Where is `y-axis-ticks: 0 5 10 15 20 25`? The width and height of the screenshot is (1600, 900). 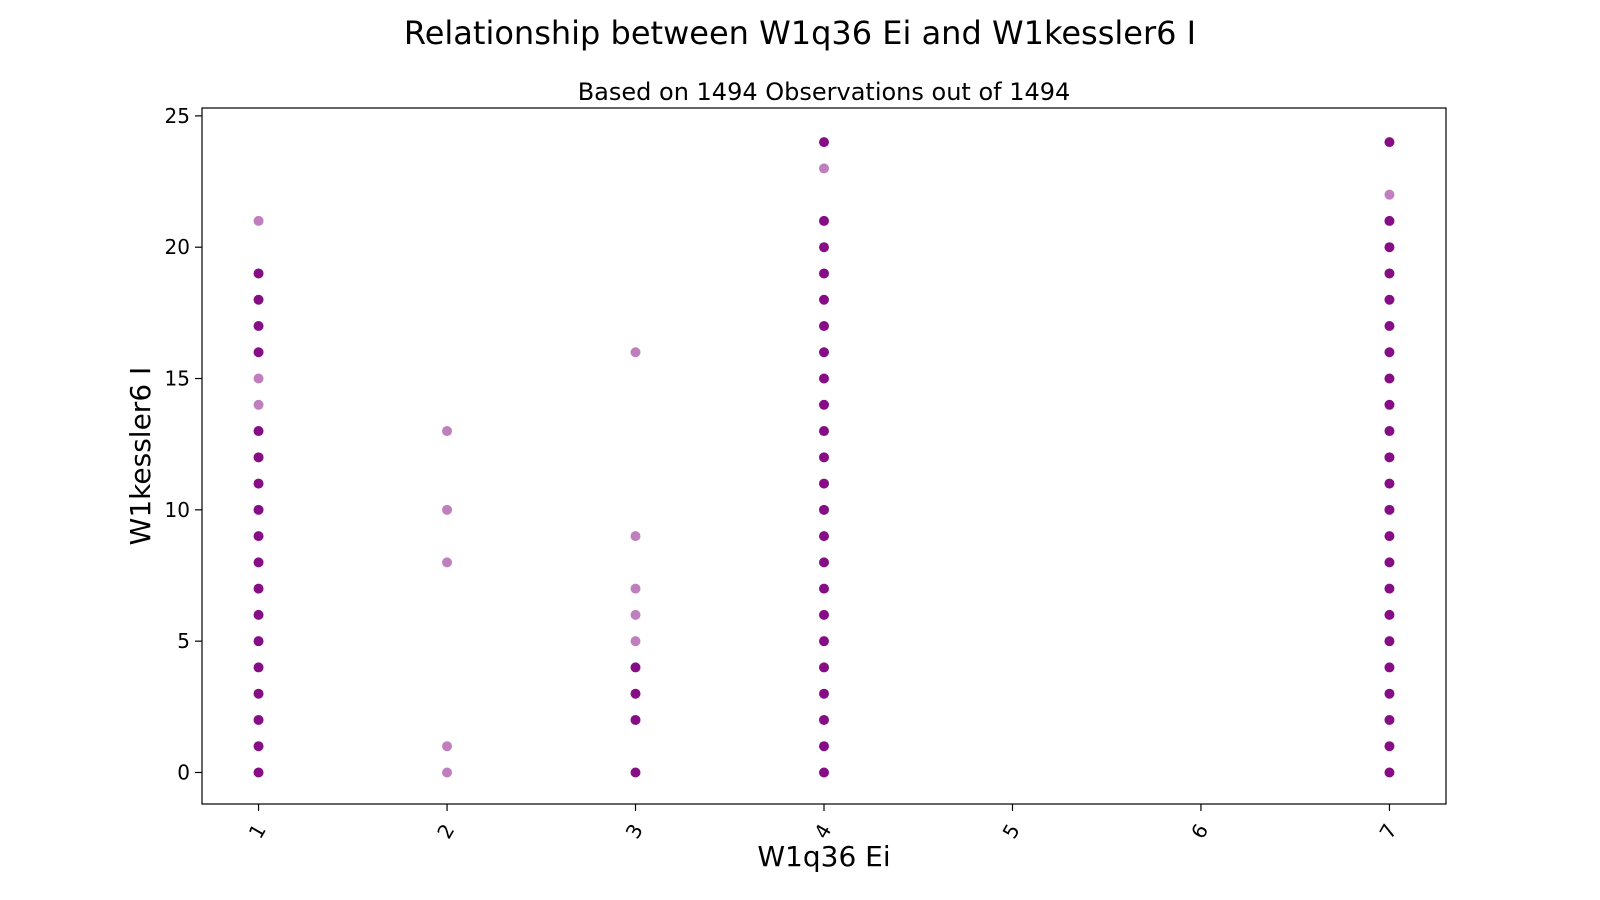
y-axis-ticks: 0 5 10 15 20 25 is located at coordinates (183, 444).